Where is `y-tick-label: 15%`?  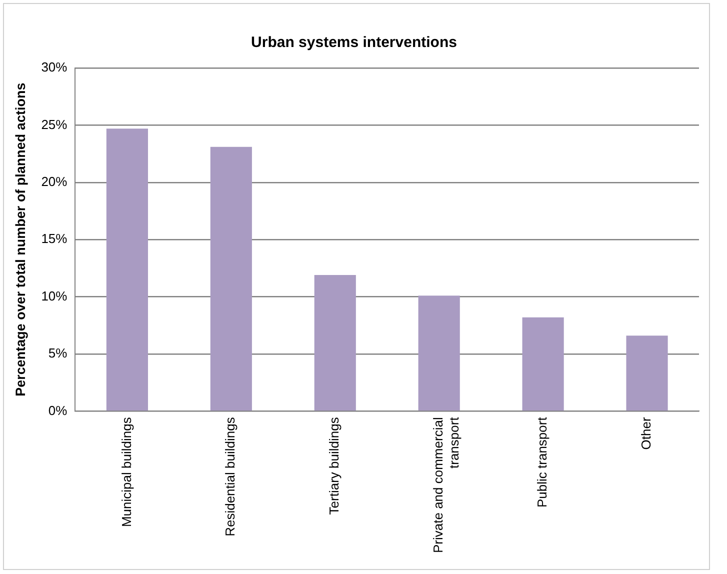 y-tick-label: 15% is located at coordinates (54, 238).